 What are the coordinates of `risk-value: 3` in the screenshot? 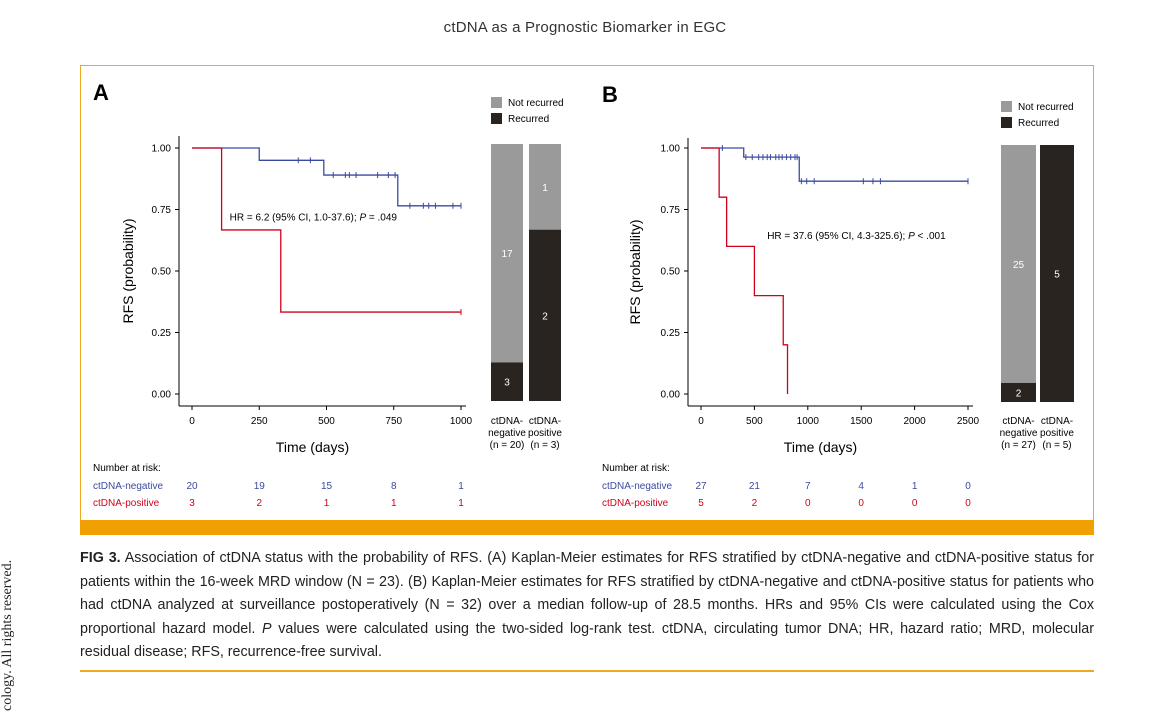 It's located at (192, 503).